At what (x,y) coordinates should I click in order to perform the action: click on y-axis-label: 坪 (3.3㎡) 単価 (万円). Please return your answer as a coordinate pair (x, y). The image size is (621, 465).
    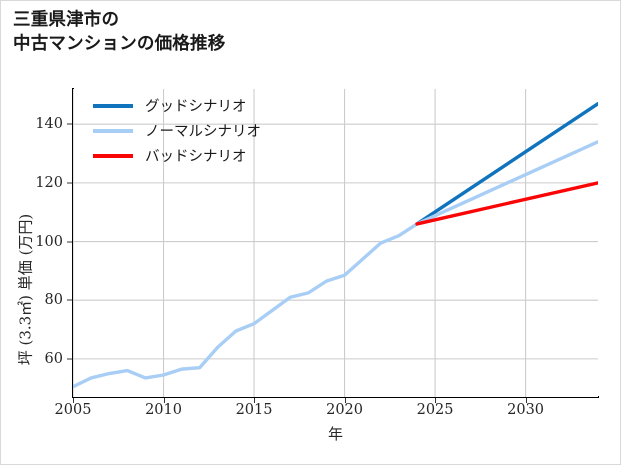
    Looking at the image, I should click on (25, 289).